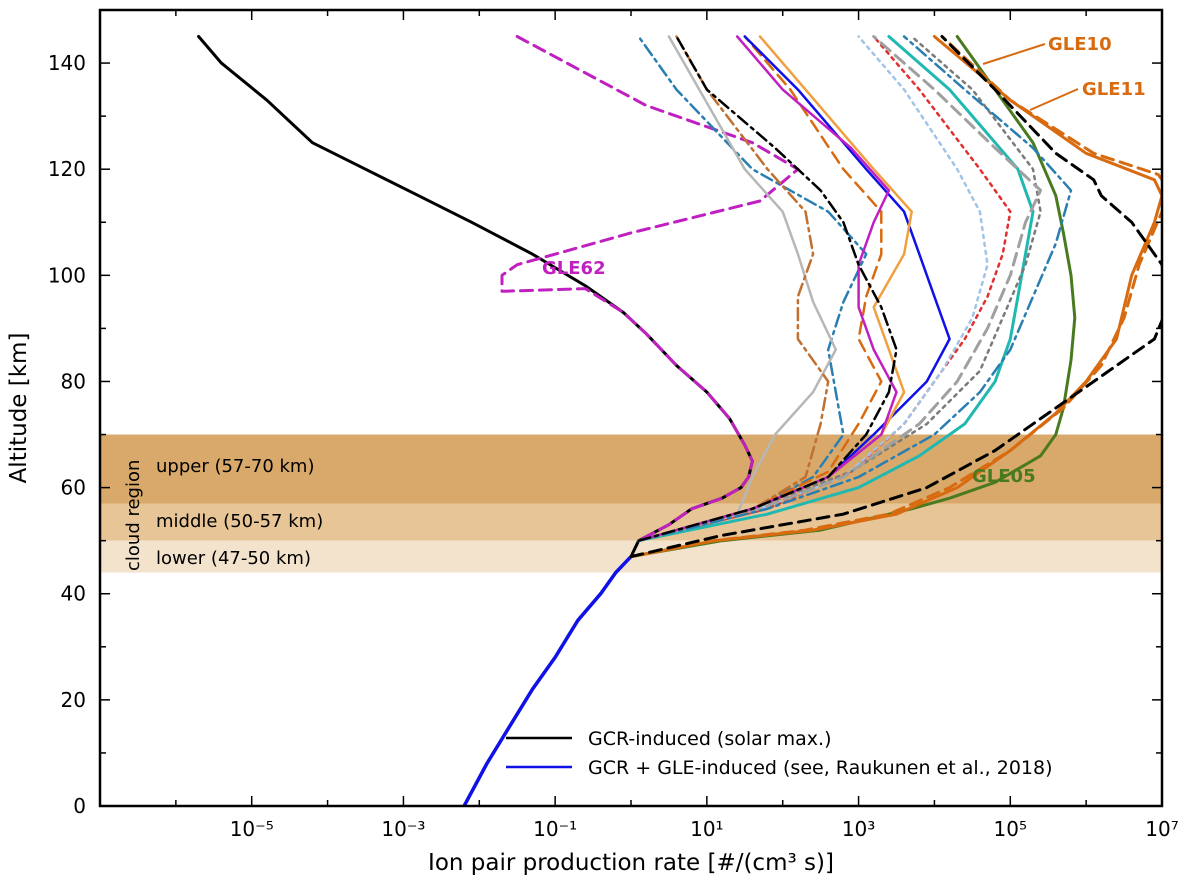 This screenshot has height=887, width=1200. I want to click on x-tick-label: 10¹, so click(706, 829).